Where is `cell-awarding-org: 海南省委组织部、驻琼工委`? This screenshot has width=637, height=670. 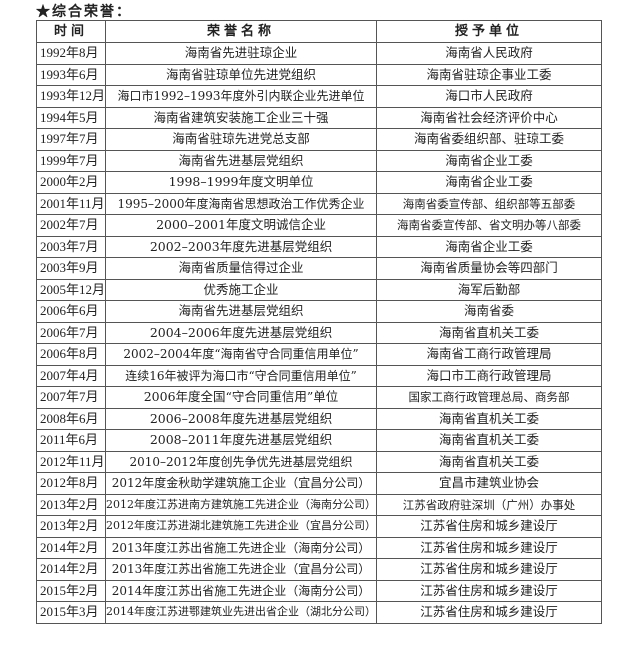 cell-awarding-org: 海南省委组织部、驻琼工委 is located at coordinates (489, 139).